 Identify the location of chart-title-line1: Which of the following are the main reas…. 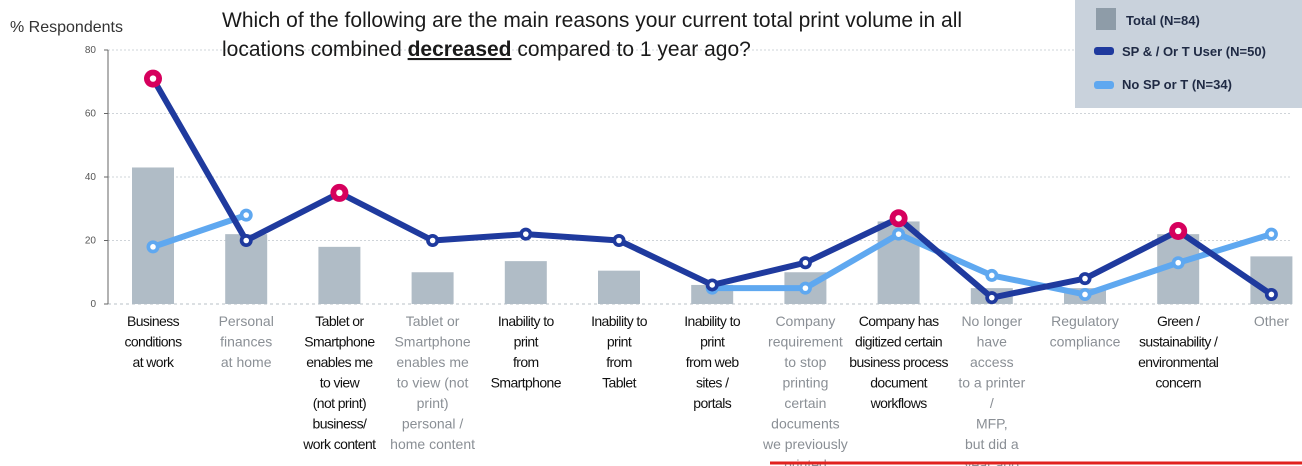
(592, 20).